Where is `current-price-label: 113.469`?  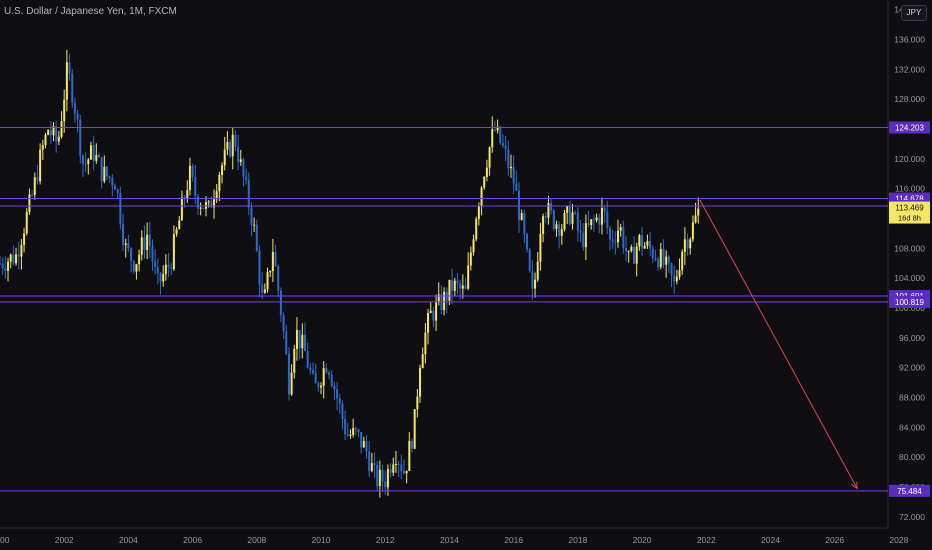 current-price-label: 113.469 is located at coordinates (909, 208).